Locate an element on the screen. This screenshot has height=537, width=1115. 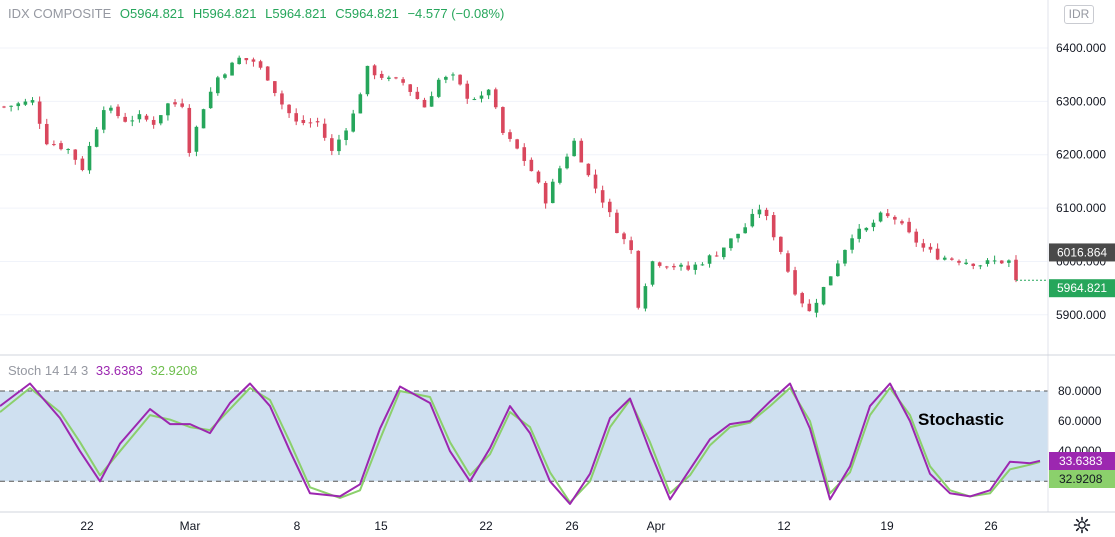
currency-button: IDR is located at coordinates (1079, 14).